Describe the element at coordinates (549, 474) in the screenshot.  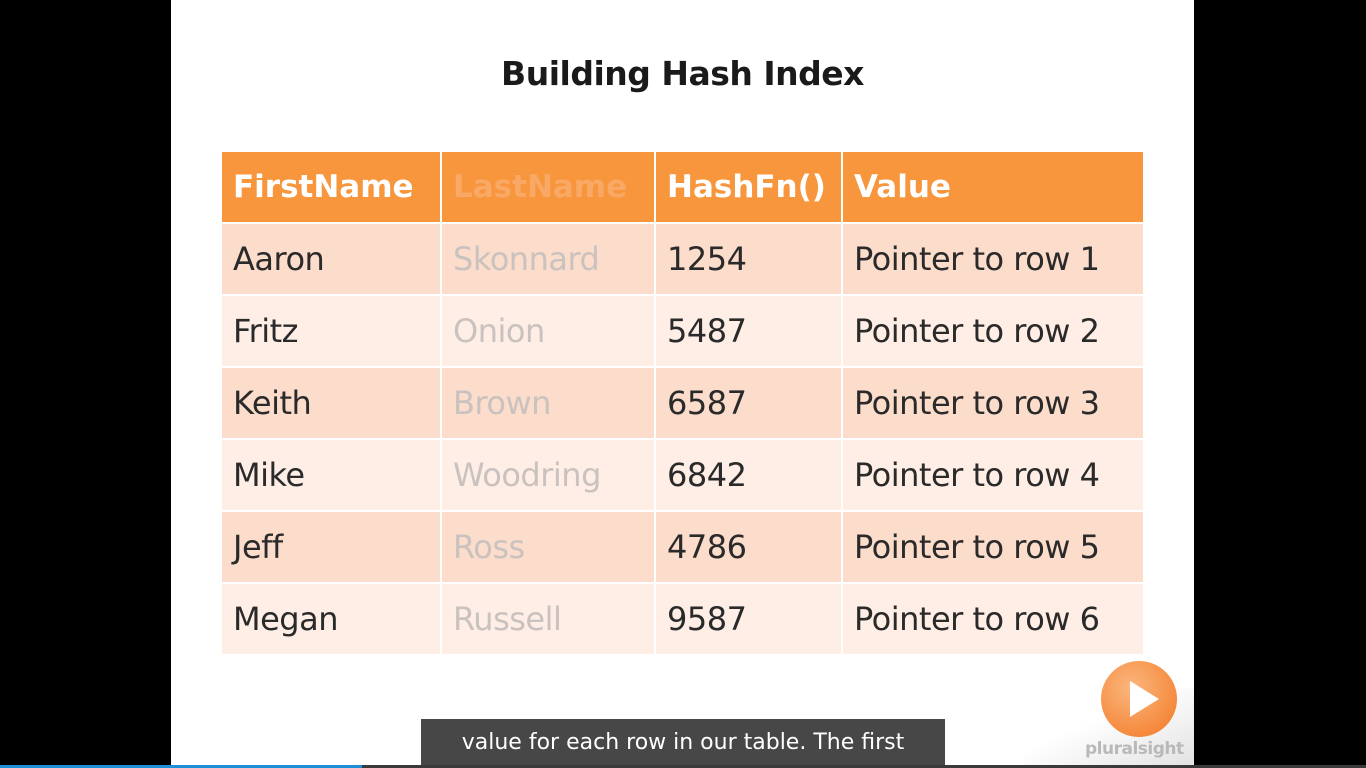
I see `cell-lastname: Woodring` at that location.